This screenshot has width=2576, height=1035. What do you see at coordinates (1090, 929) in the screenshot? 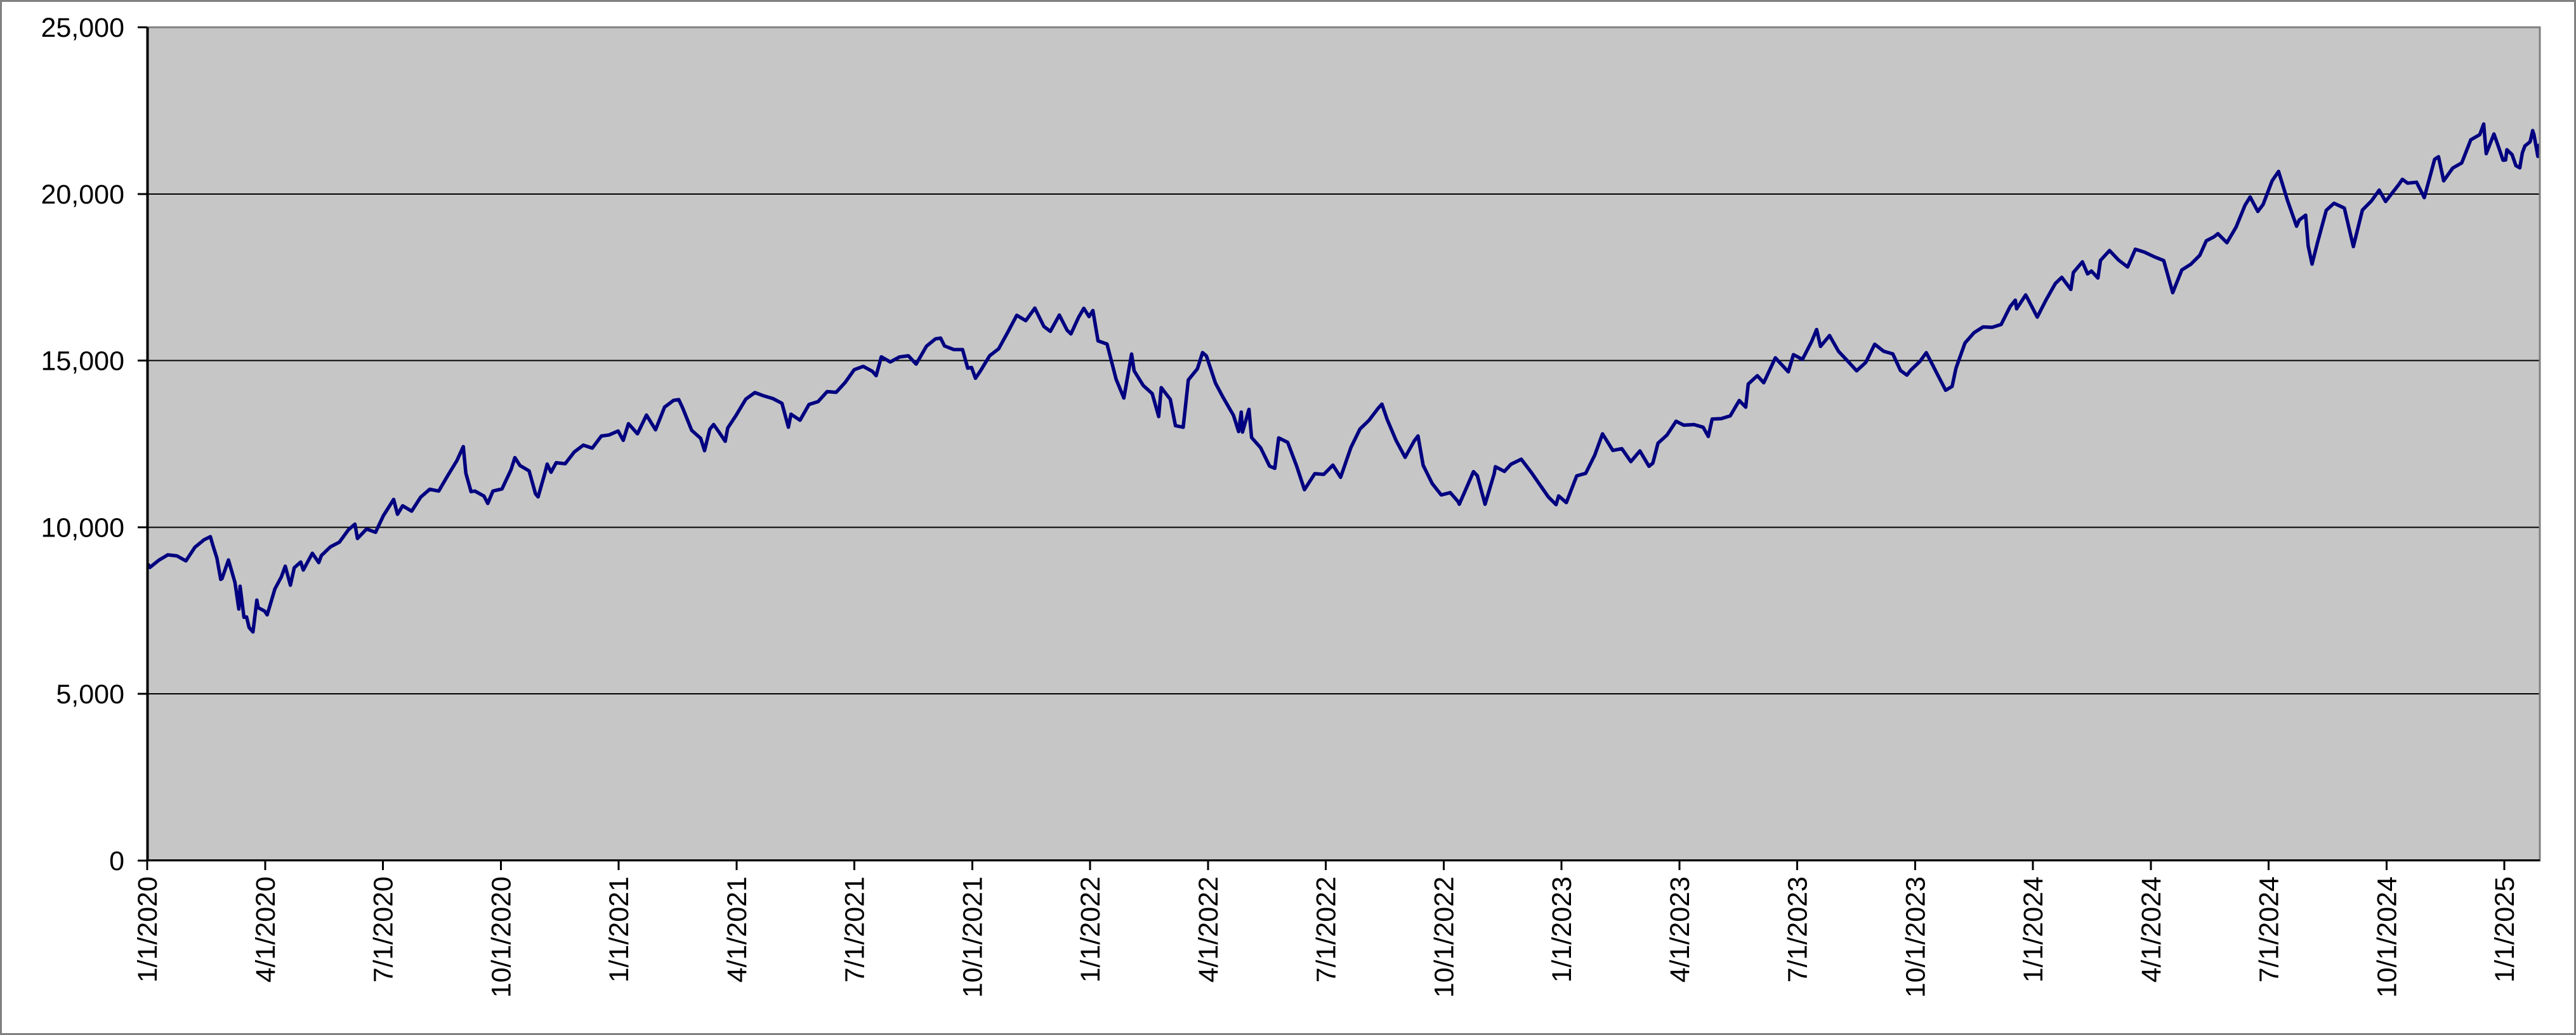
I see `x-axis-tick-label: 1/1/2022` at bounding box center [1090, 929].